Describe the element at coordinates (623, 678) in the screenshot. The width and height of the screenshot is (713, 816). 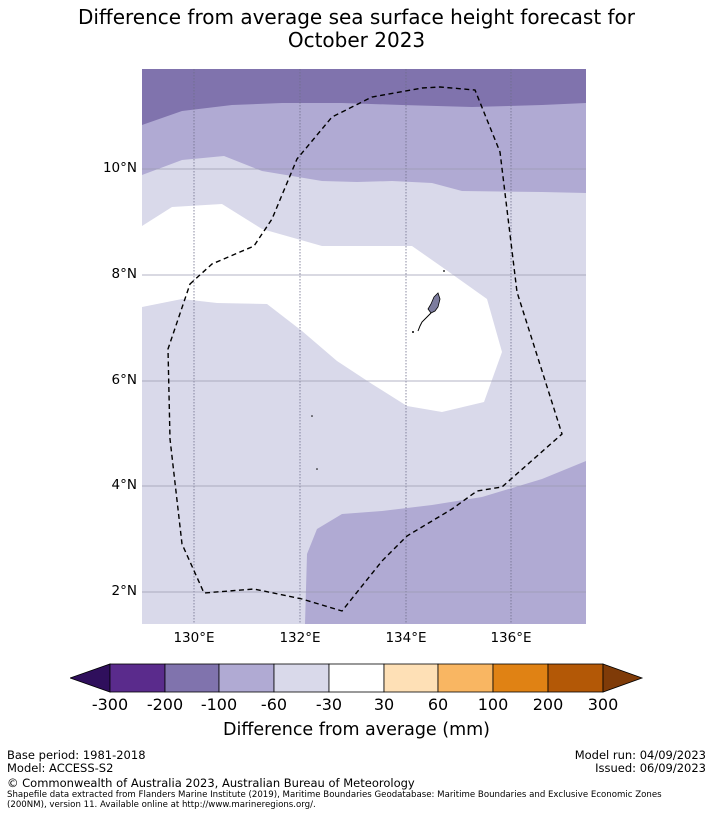
I see `colorbar-extend-high` at that location.